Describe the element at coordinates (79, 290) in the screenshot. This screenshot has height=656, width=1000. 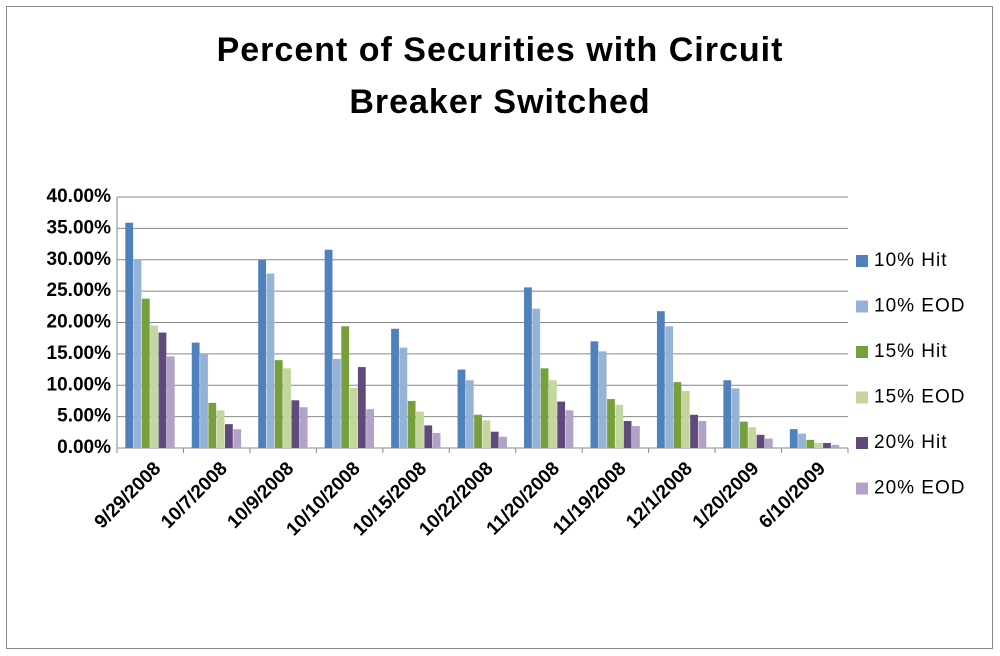
I see `y-tick-label: 25.00%` at that location.